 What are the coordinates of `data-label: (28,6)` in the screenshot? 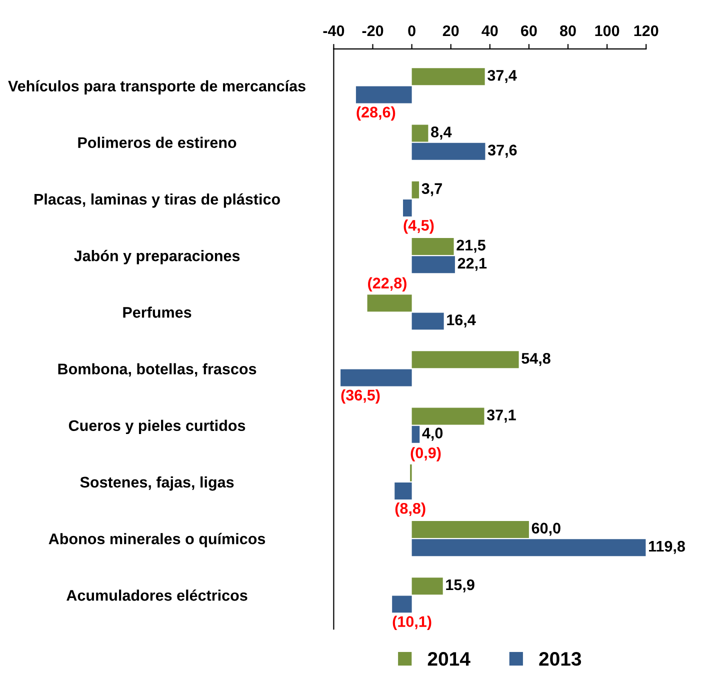 It's located at (376, 113).